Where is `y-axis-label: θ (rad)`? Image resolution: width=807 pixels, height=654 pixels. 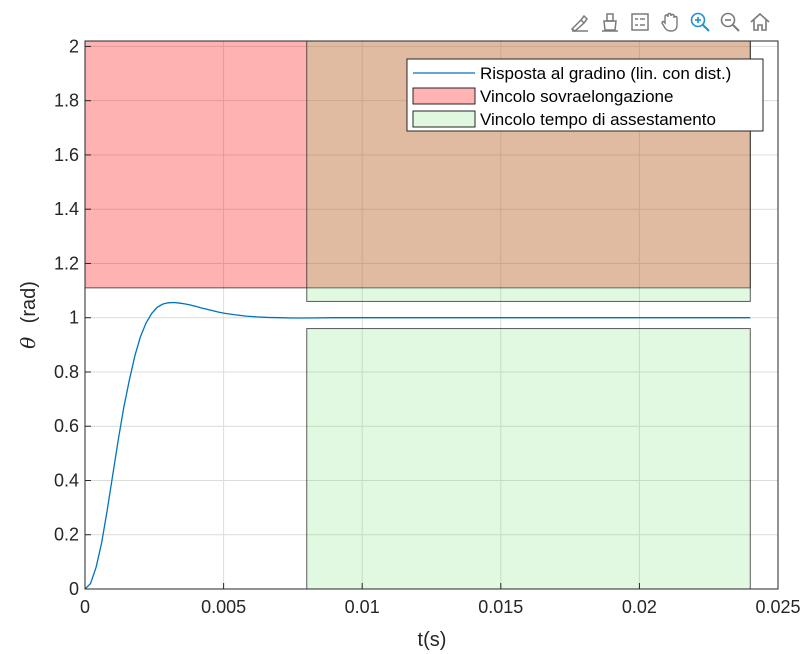 y-axis-label: θ (rad) is located at coordinates (28, 315).